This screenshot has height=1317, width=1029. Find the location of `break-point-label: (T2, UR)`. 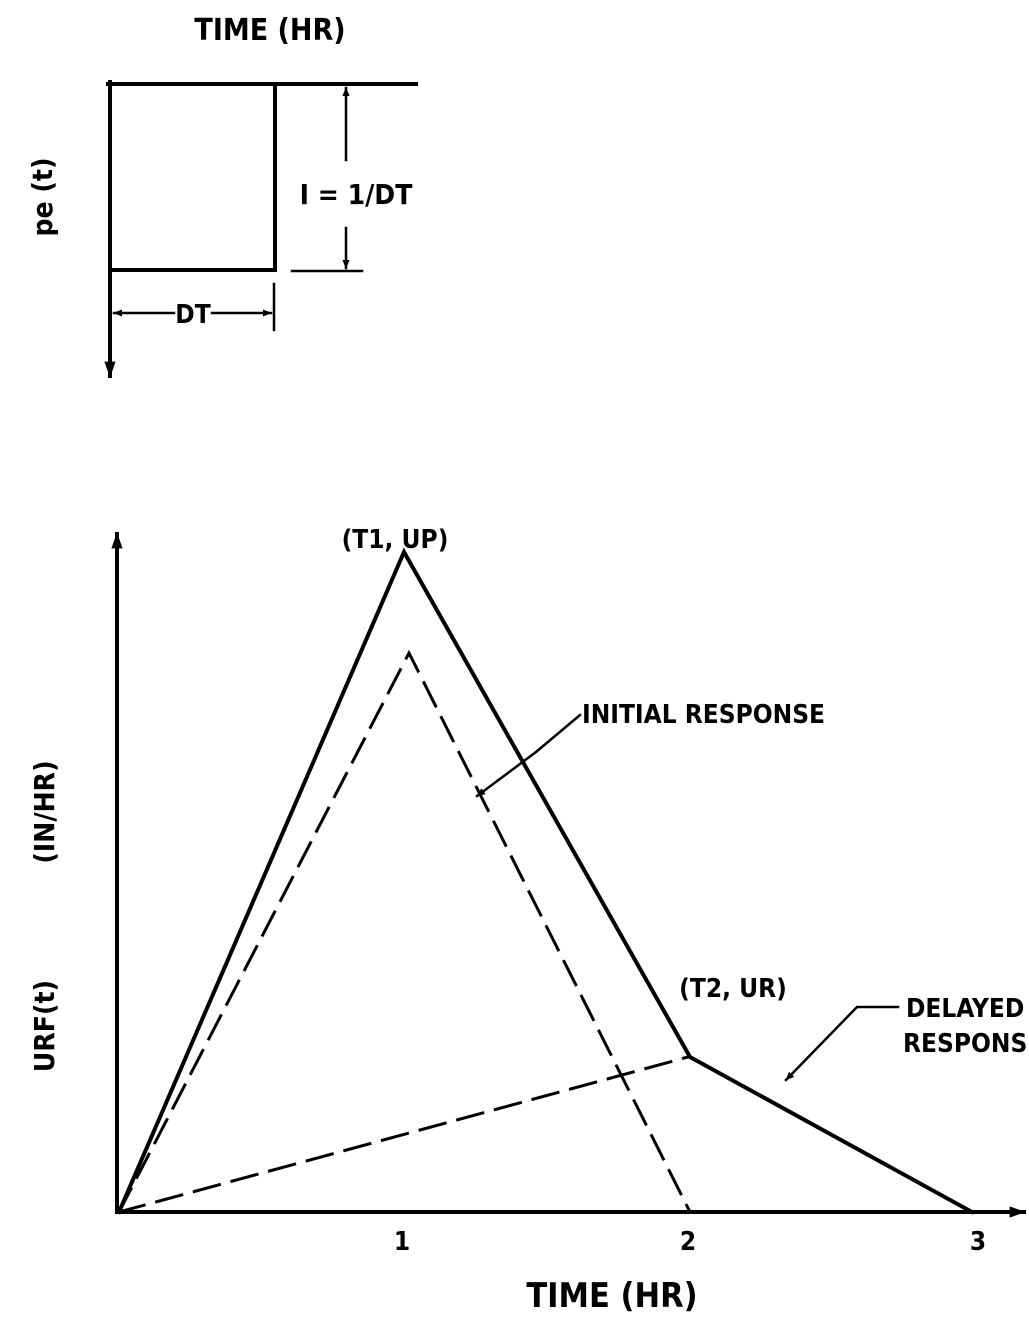

break-point-label: (T2, UR) is located at coordinates (733, 989).